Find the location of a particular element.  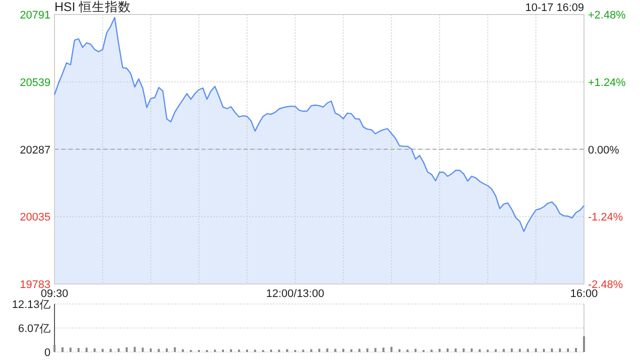

y2-tick-label: 0.00% is located at coordinates (604, 150).